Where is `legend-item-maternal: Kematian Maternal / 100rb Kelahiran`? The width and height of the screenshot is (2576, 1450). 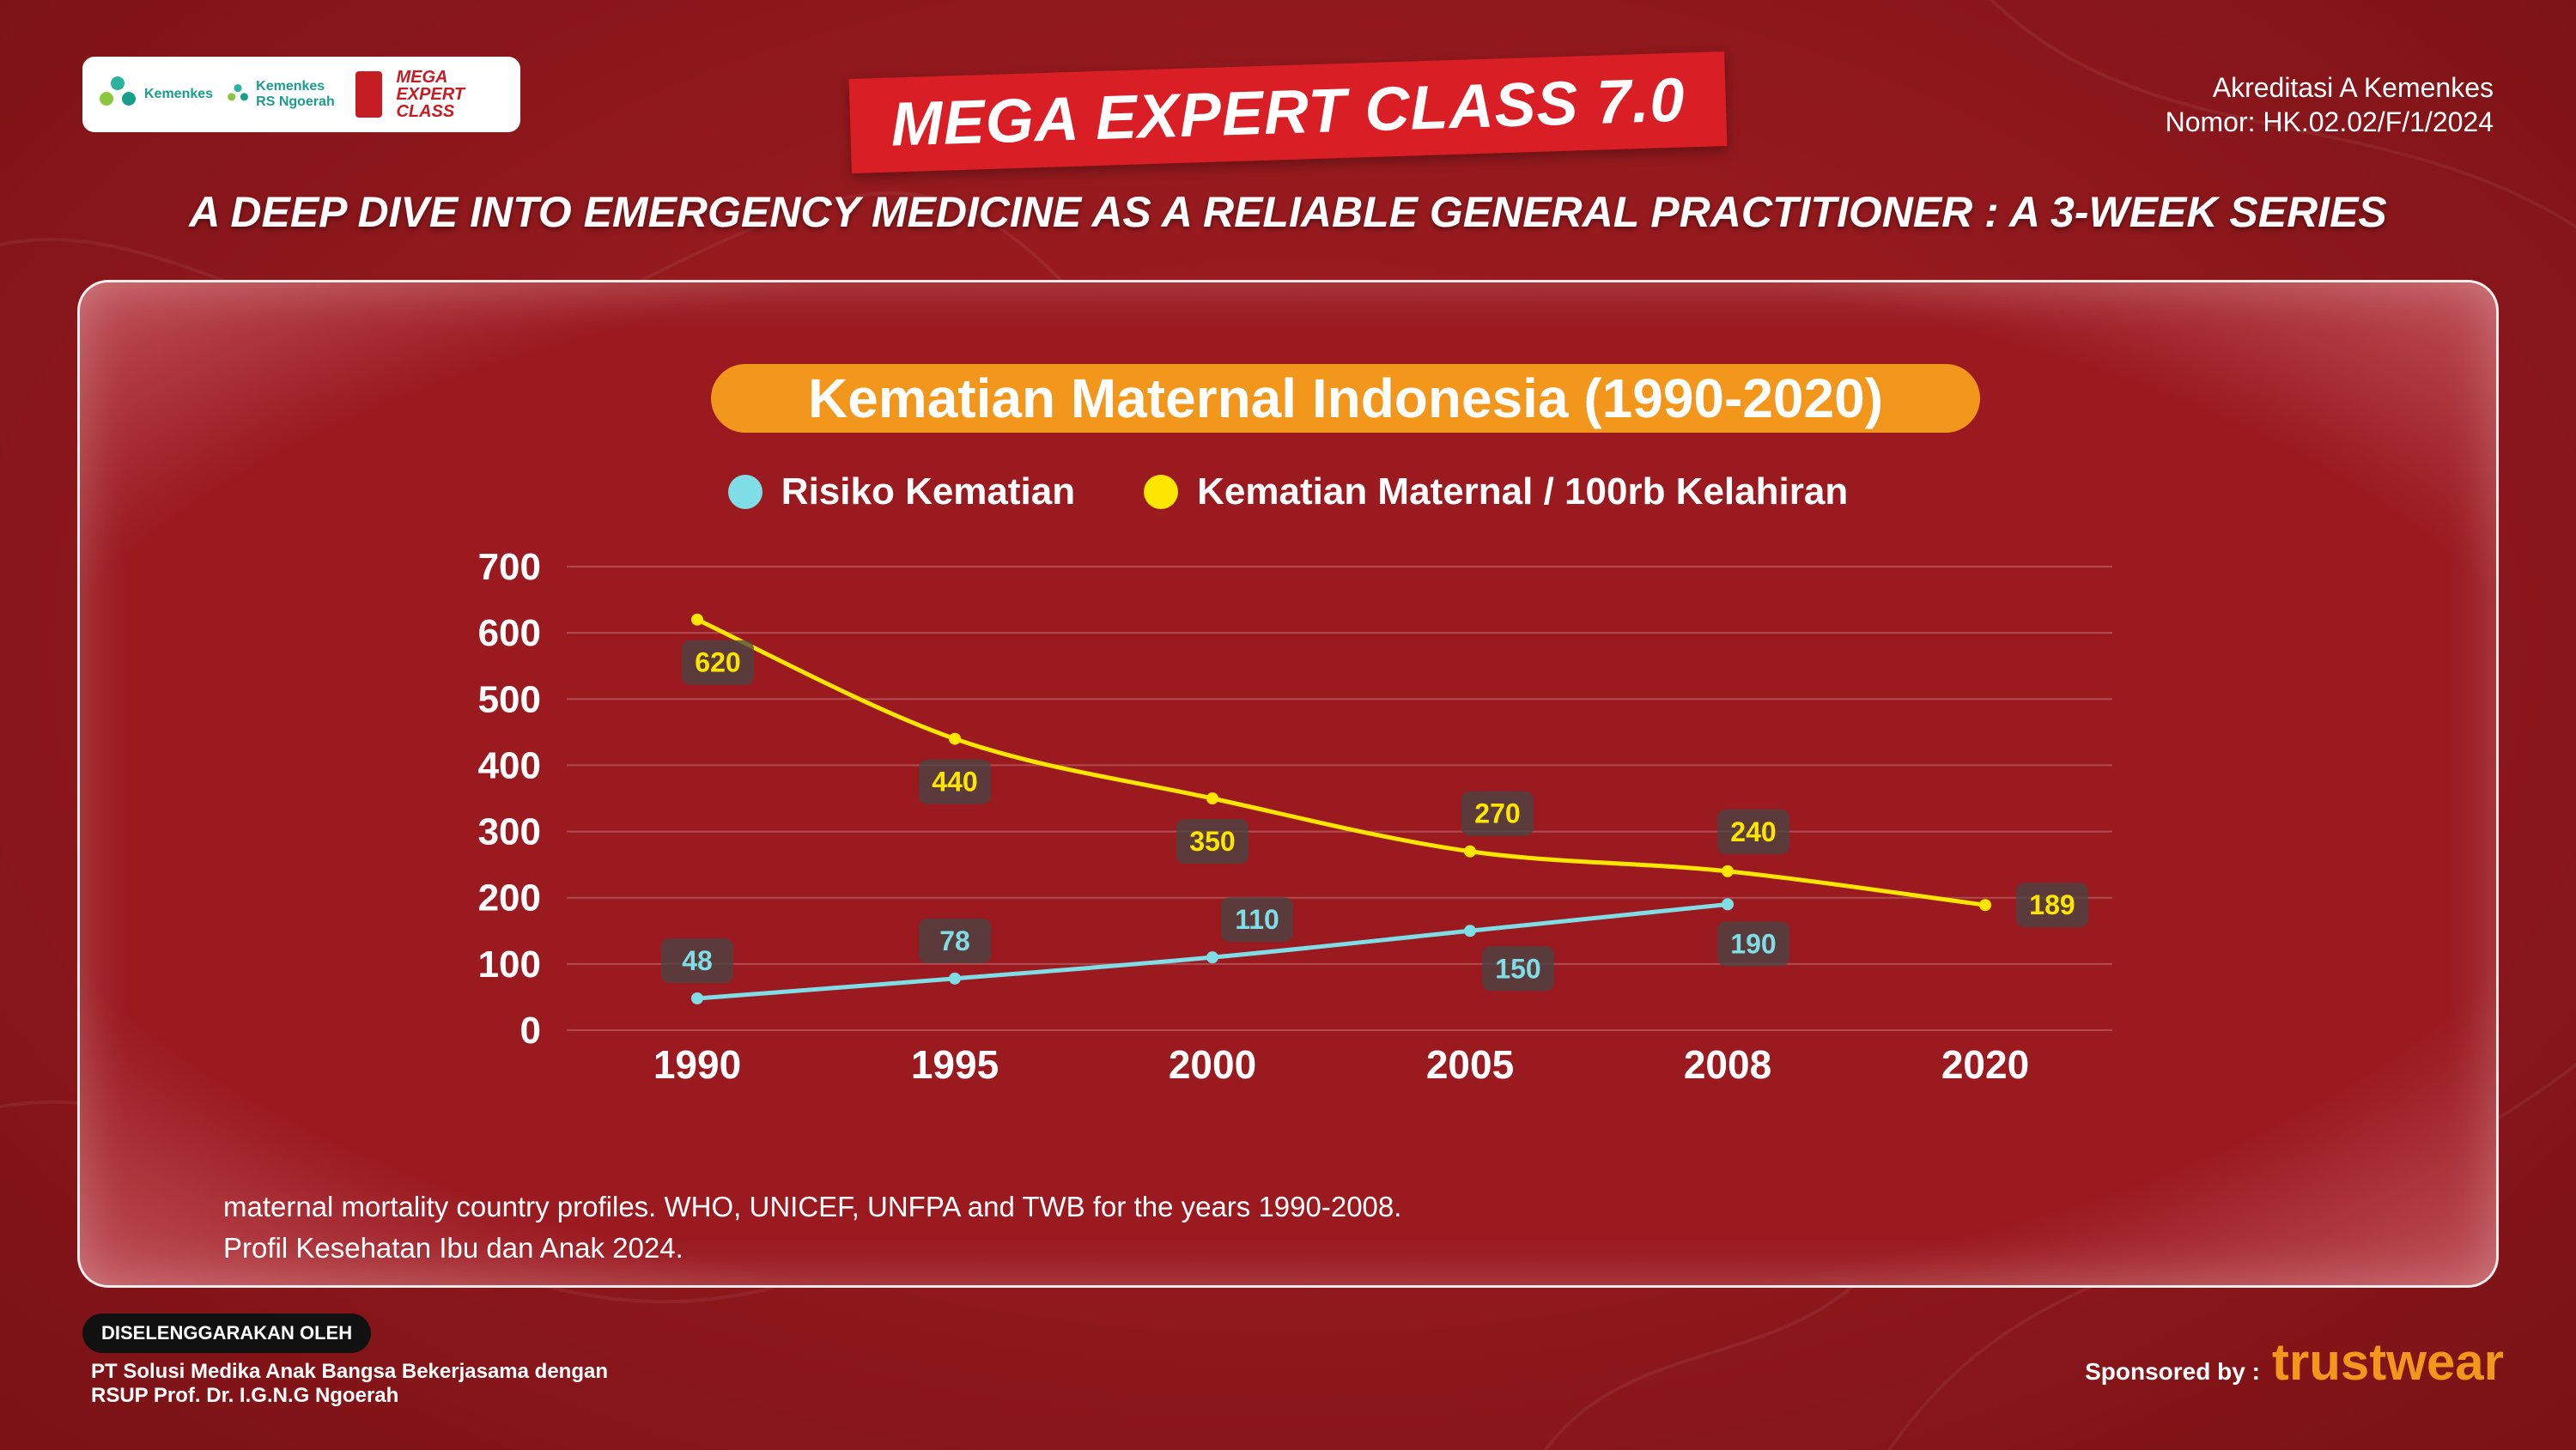 legend-item-maternal: Kematian Maternal / 100rb Kelahiran is located at coordinates (1496, 492).